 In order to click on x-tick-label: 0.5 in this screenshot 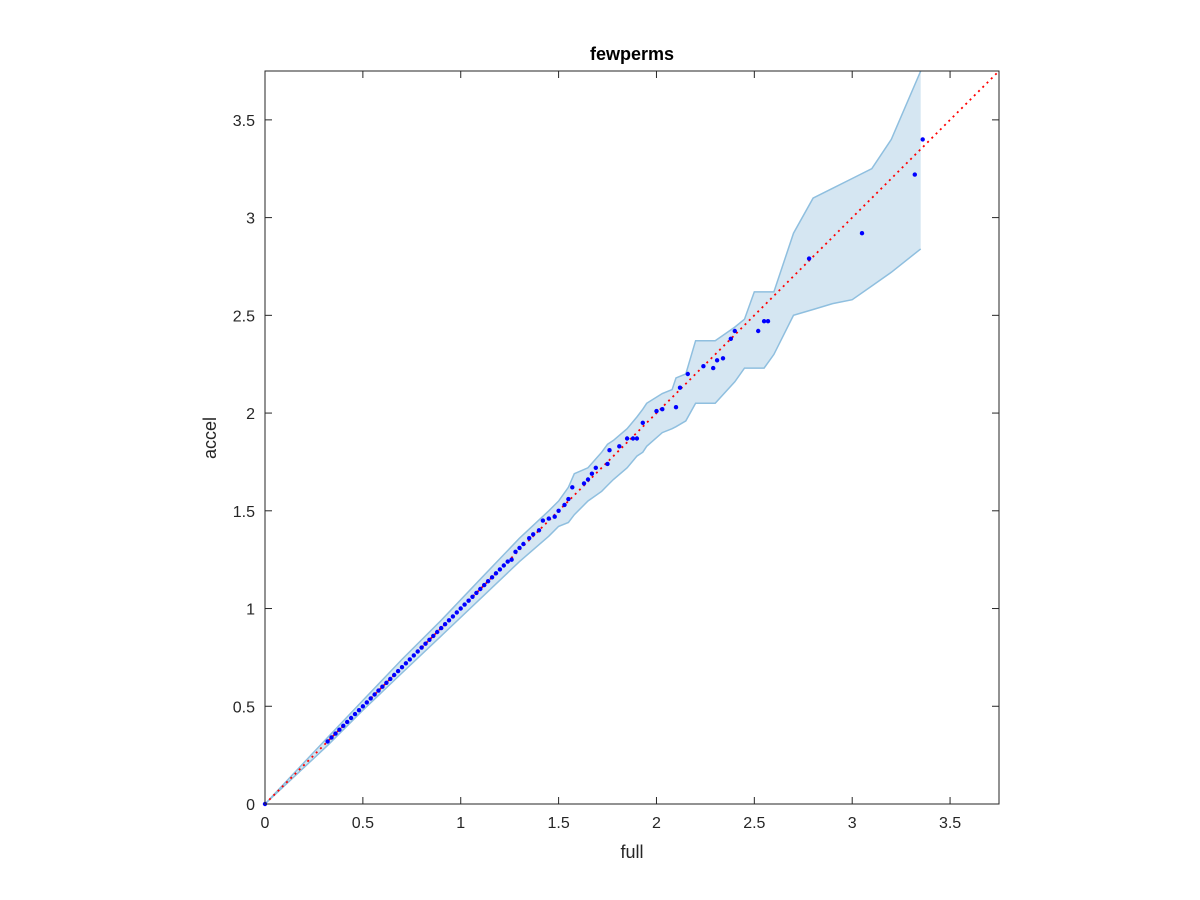, I will do `click(363, 823)`.